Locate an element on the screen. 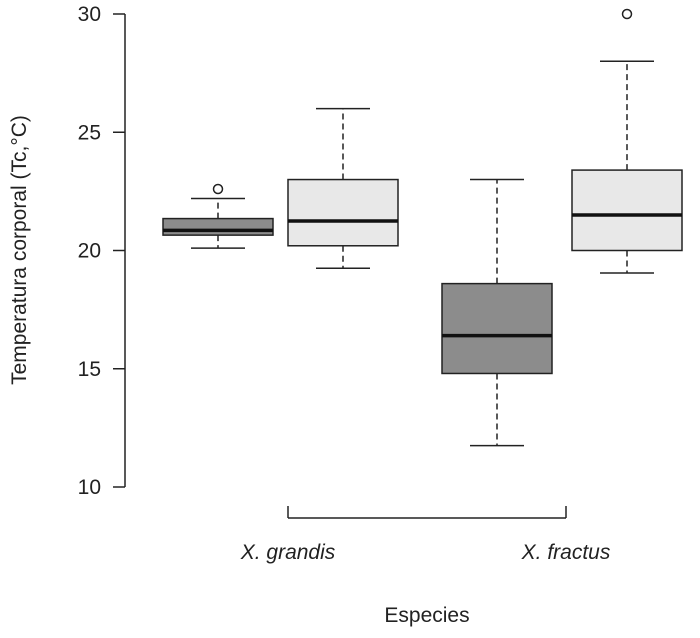 This screenshot has height=638, width=700. y-tick-label: 10 is located at coordinates (89, 487).